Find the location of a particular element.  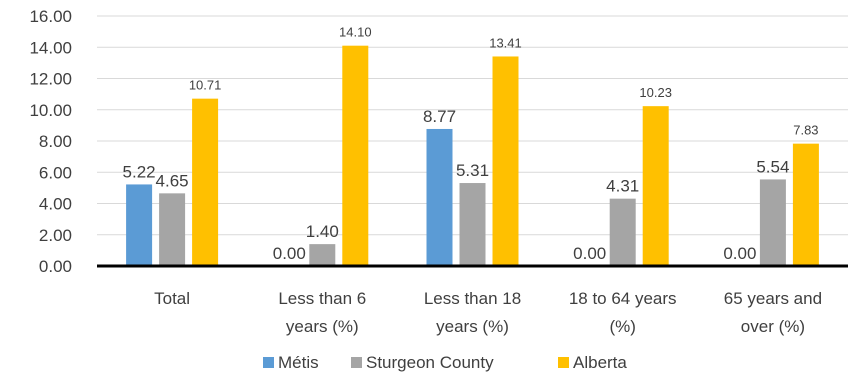

x-tick-label: Less than 6 is located at coordinates (322, 298).